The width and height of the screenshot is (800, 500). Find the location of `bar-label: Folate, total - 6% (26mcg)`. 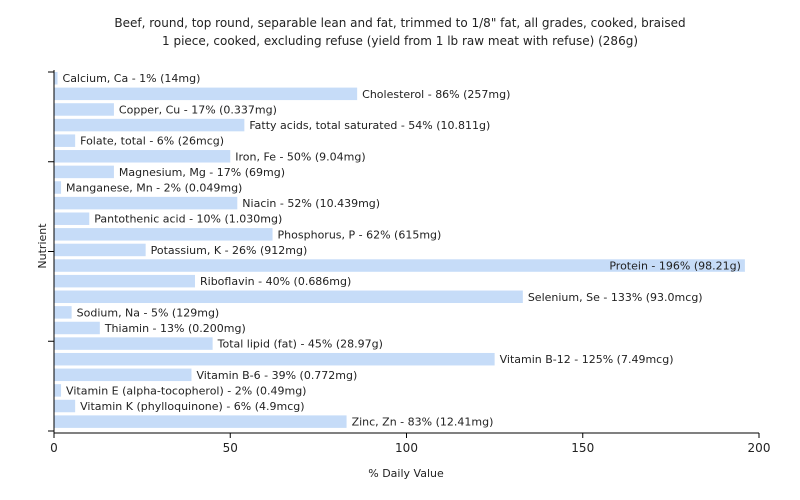

bar-label: Folate, total - 6% (26mcg) is located at coordinates (152, 141).